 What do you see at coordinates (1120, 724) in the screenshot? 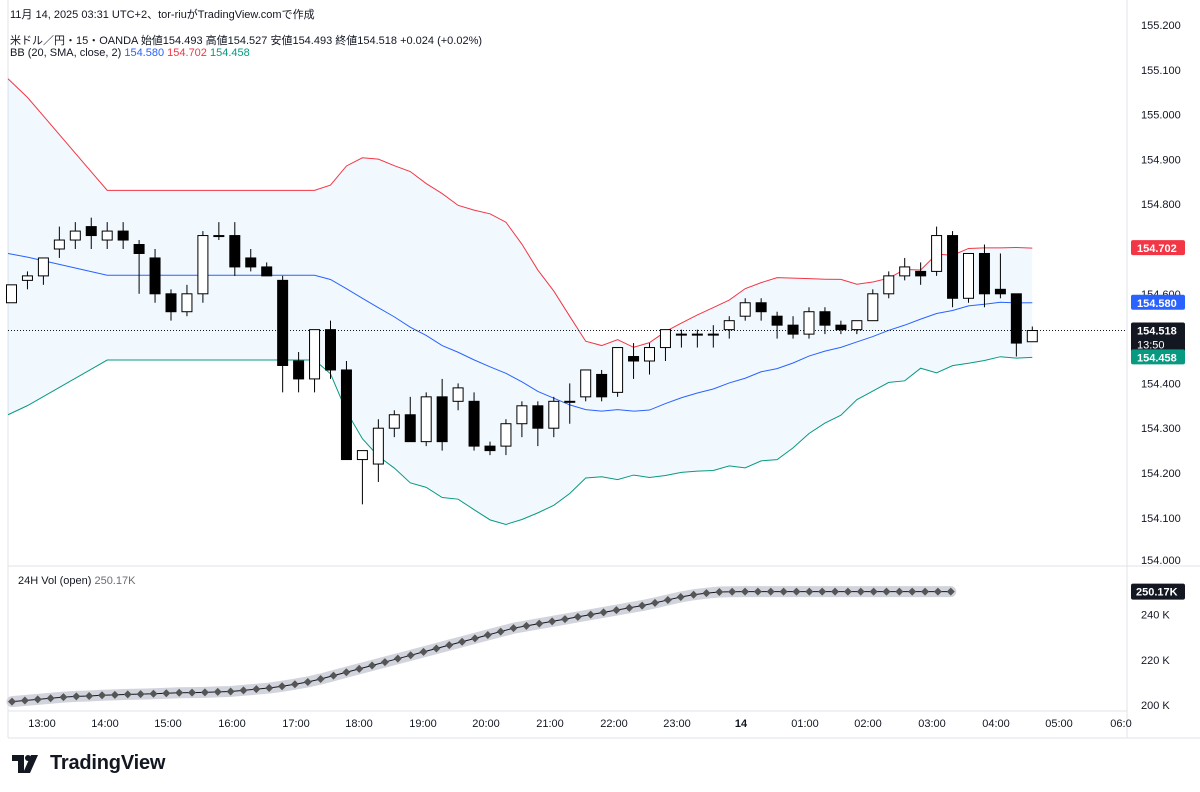
I see `x-tick-label: 06:0` at bounding box center [1120, 724].